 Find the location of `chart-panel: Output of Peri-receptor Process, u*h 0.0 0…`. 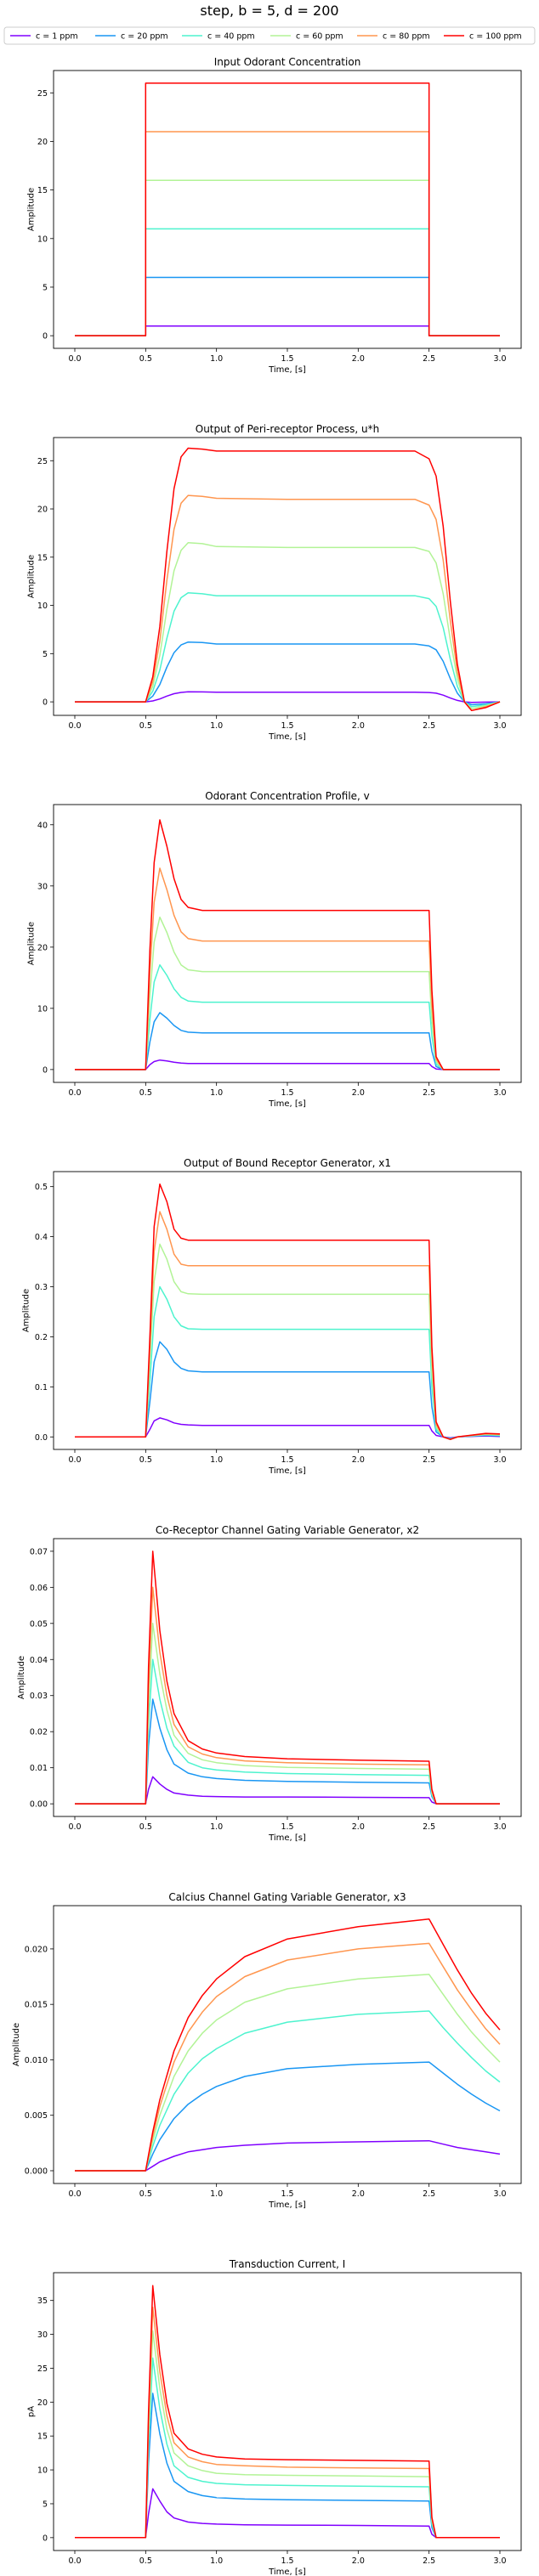

chart-panel: Output of Peri-receptor Process, u*h 0.0 0… is located at coordinates (274, 582).